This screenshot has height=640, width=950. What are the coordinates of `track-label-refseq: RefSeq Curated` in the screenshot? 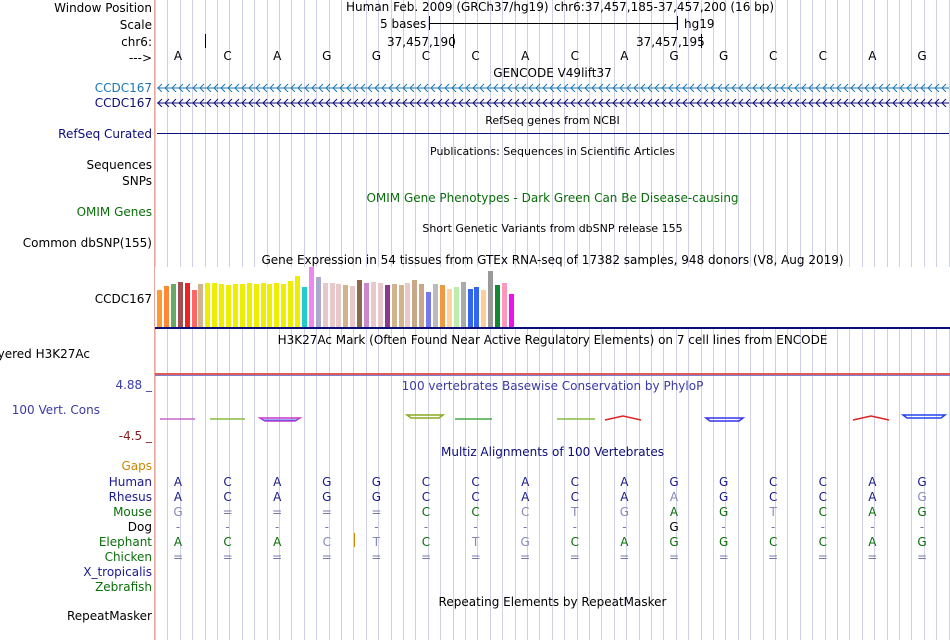 It's located at (105, 134).